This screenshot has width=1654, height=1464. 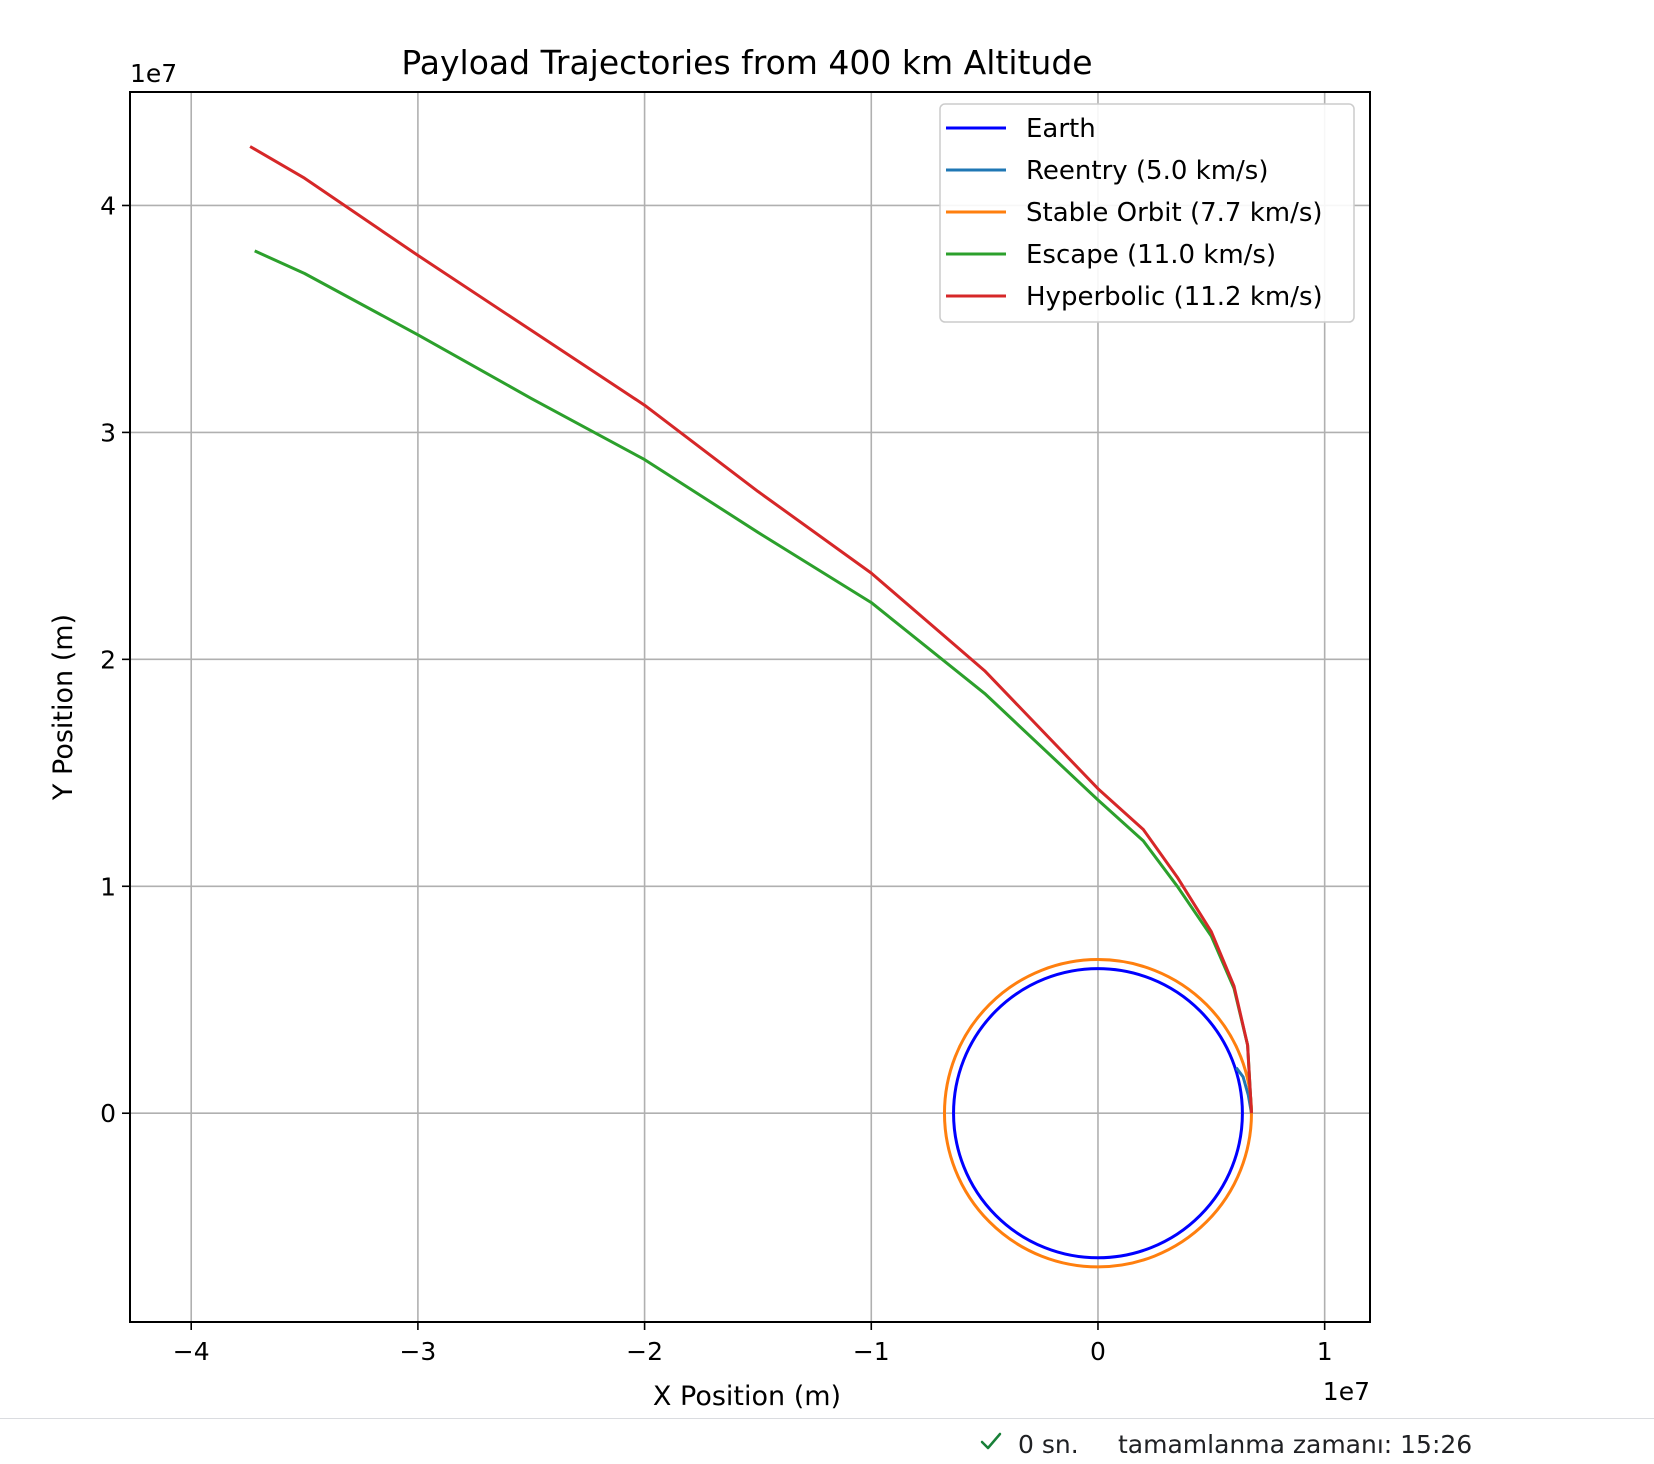 What do you see at coordinates (1174, 297) in the screenshot?
I see `legend-entry: Hyperbolic (11.2 km/s)` at bounding box center [1174, 297].